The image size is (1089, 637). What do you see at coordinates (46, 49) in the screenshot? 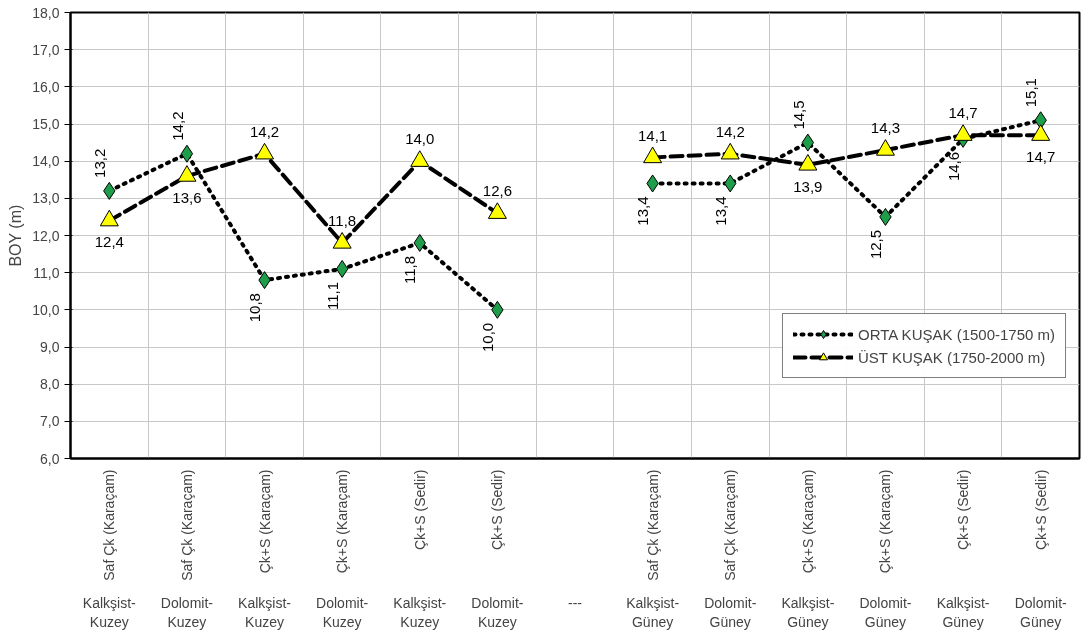
I see `y-tick-label: 17,0` at bounding box center [46, 49].